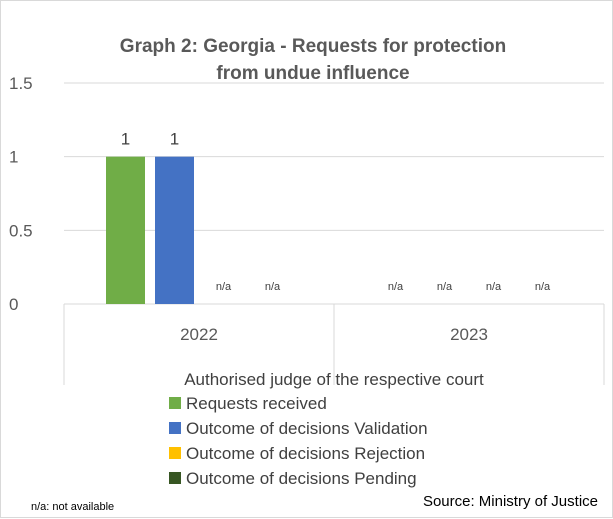 This screenshot has height=519, width=613. Describe the element at coordinates (13, 157) in the screenshot. I see `y-tick-label: 1` at that location.